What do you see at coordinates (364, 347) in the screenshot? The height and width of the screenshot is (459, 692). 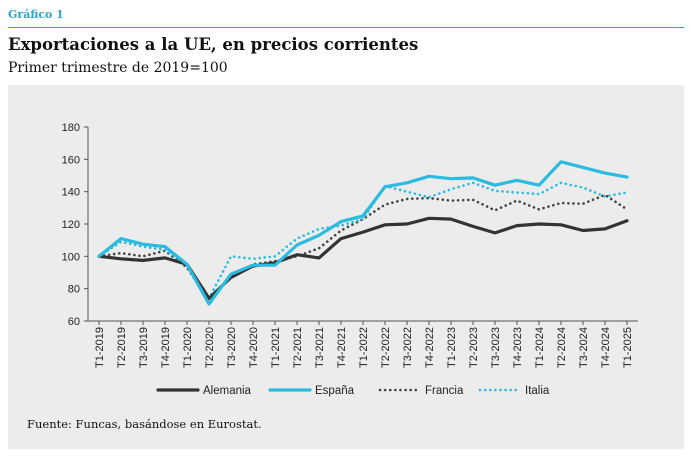 I see `x-tick-label: T1-2022` at bounding box center [364, 347].